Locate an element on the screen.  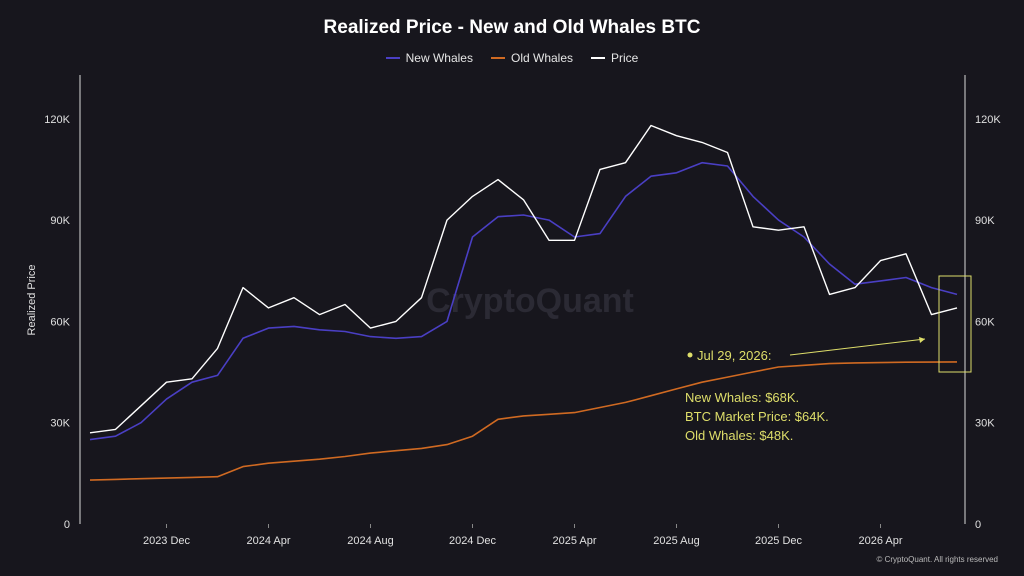
y-tick-left: 60K is located at coordinates (60, 322).